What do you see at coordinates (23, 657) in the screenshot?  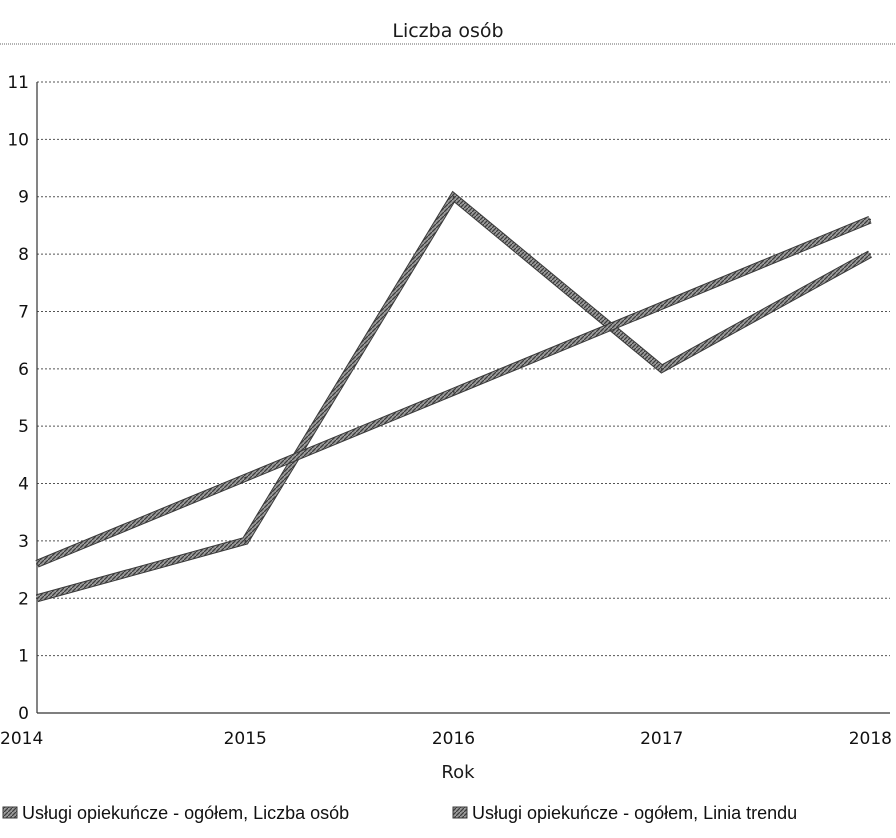 I see `y-tick-label: 1` at bounding box center [23, 657].